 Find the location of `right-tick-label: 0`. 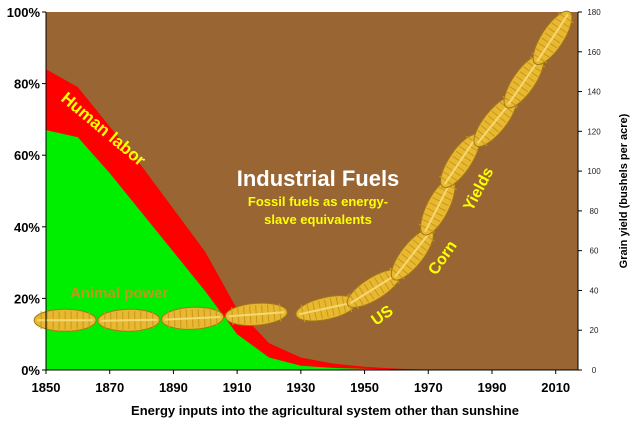

right-tick-label: 0 is located at coordinates (594, 370).